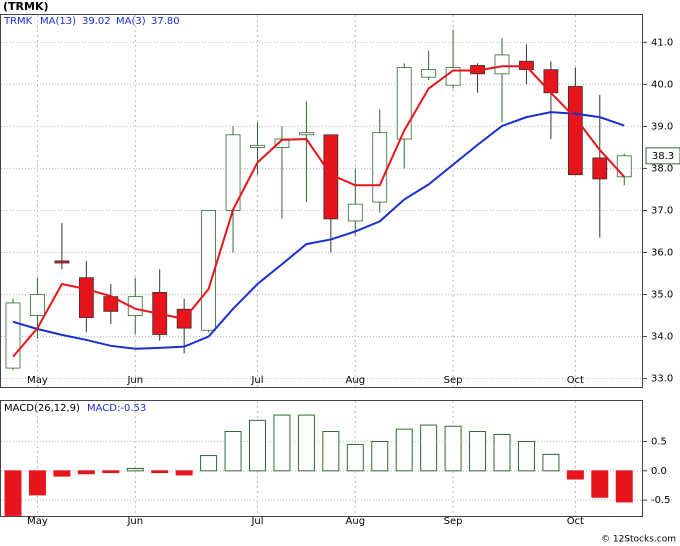 The image size is (680, 546). Describe the element at coordinates (58, 21) in the screenshot. I see `legend-entry: MA(13)` at that location.